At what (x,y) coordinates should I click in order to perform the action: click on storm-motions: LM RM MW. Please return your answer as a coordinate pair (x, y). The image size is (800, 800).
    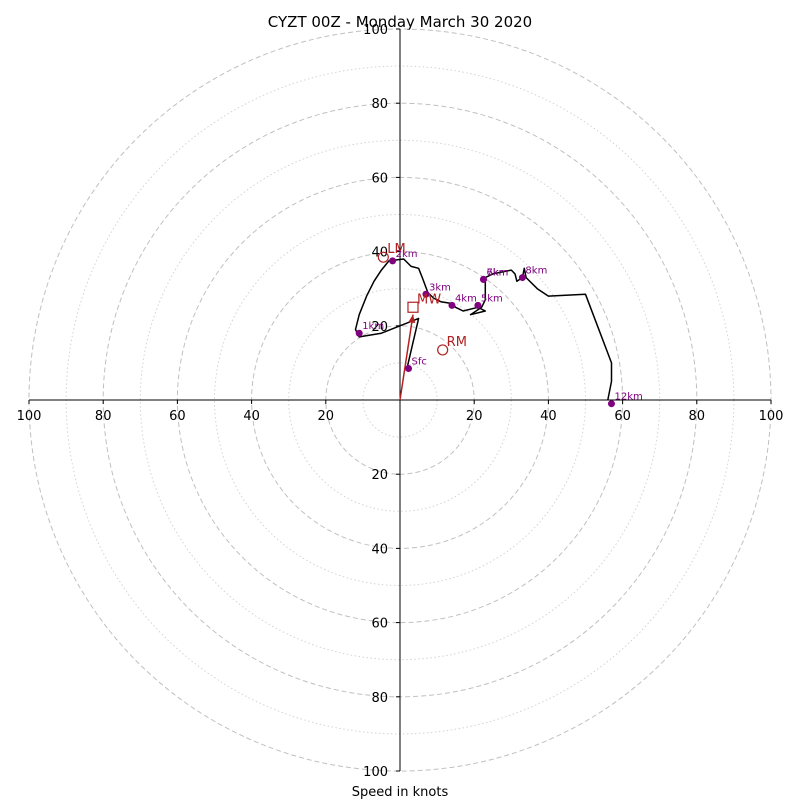
    Looking at the image, I should click on (422, 299).